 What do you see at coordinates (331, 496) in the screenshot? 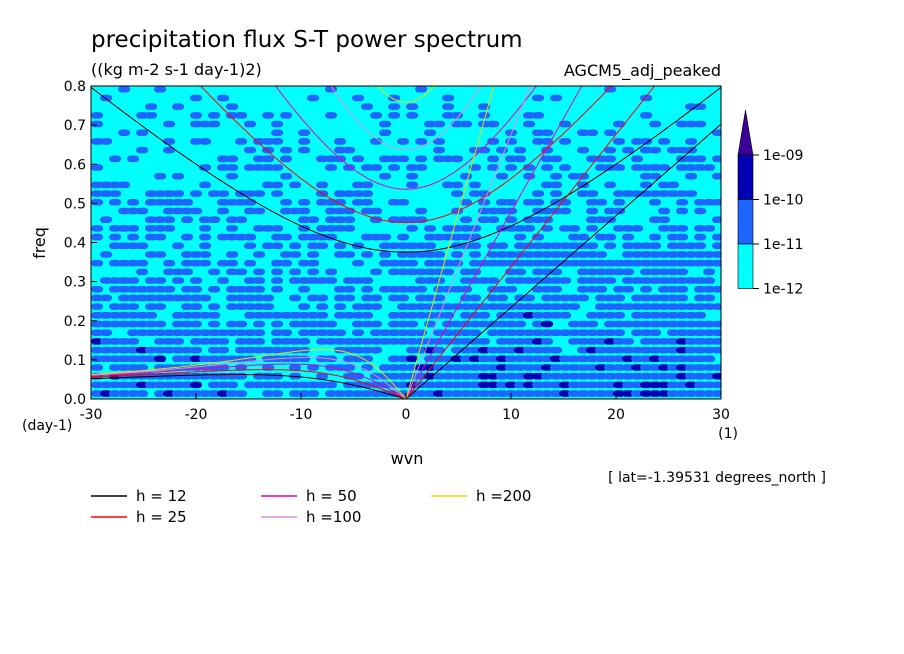
I see `legend-label: h = 50` at bounding box center [331, 496].